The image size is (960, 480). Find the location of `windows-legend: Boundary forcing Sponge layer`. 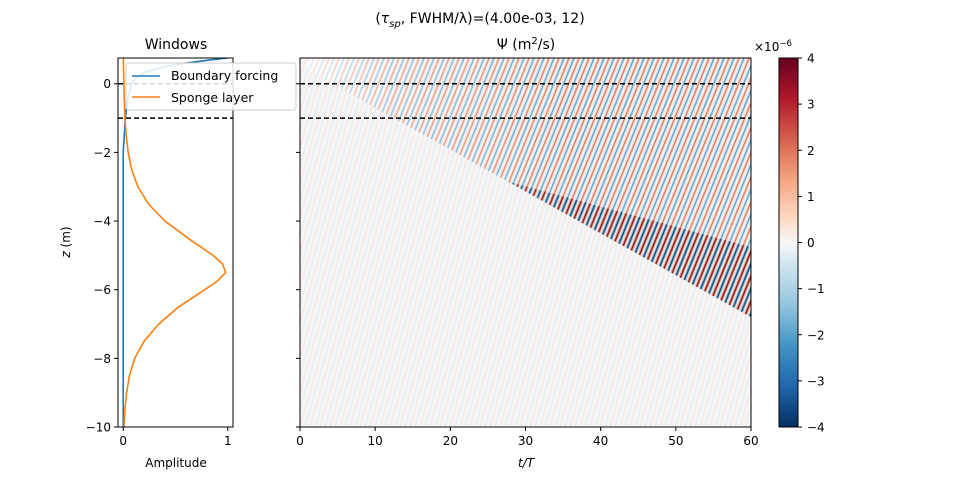

windows-legend: Boundary forcing Sponge layer is located at coordinates (211, 86).